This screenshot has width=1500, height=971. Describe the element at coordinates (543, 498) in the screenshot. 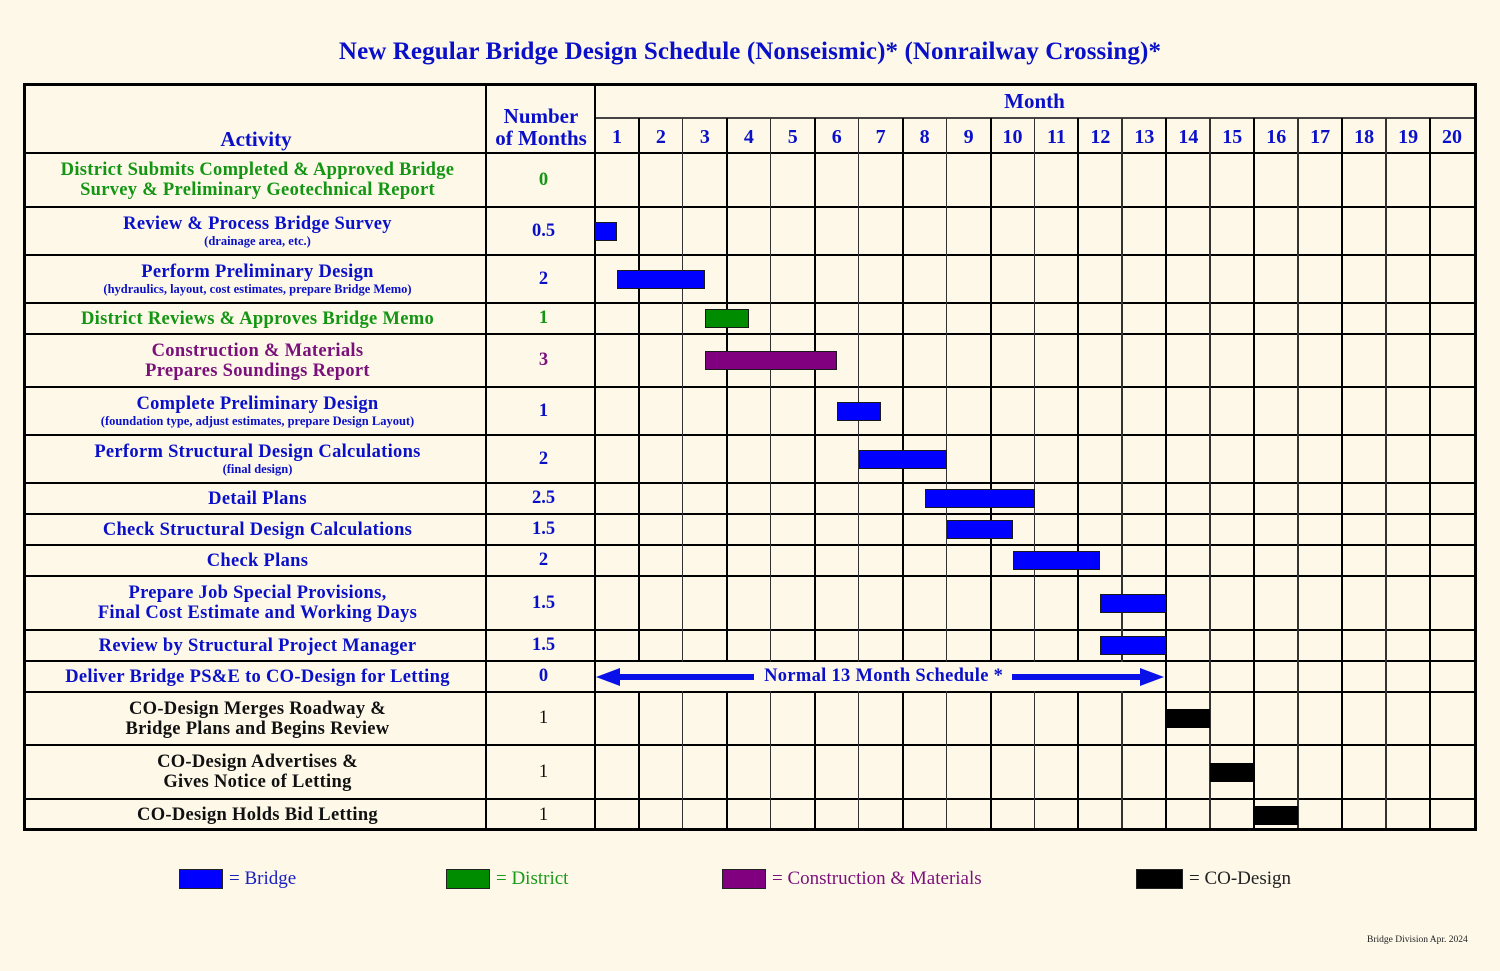

I see `months-value: 2.5` at that location.